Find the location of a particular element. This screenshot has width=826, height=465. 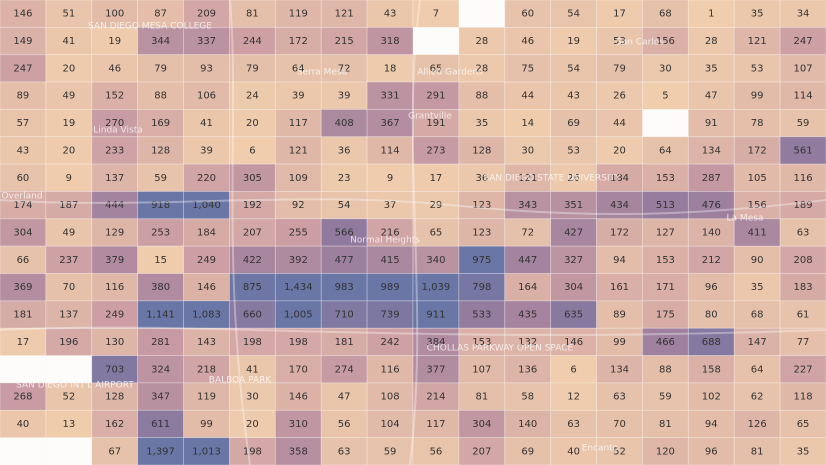

cell-value: 128 is located at coordinates (114, 397).